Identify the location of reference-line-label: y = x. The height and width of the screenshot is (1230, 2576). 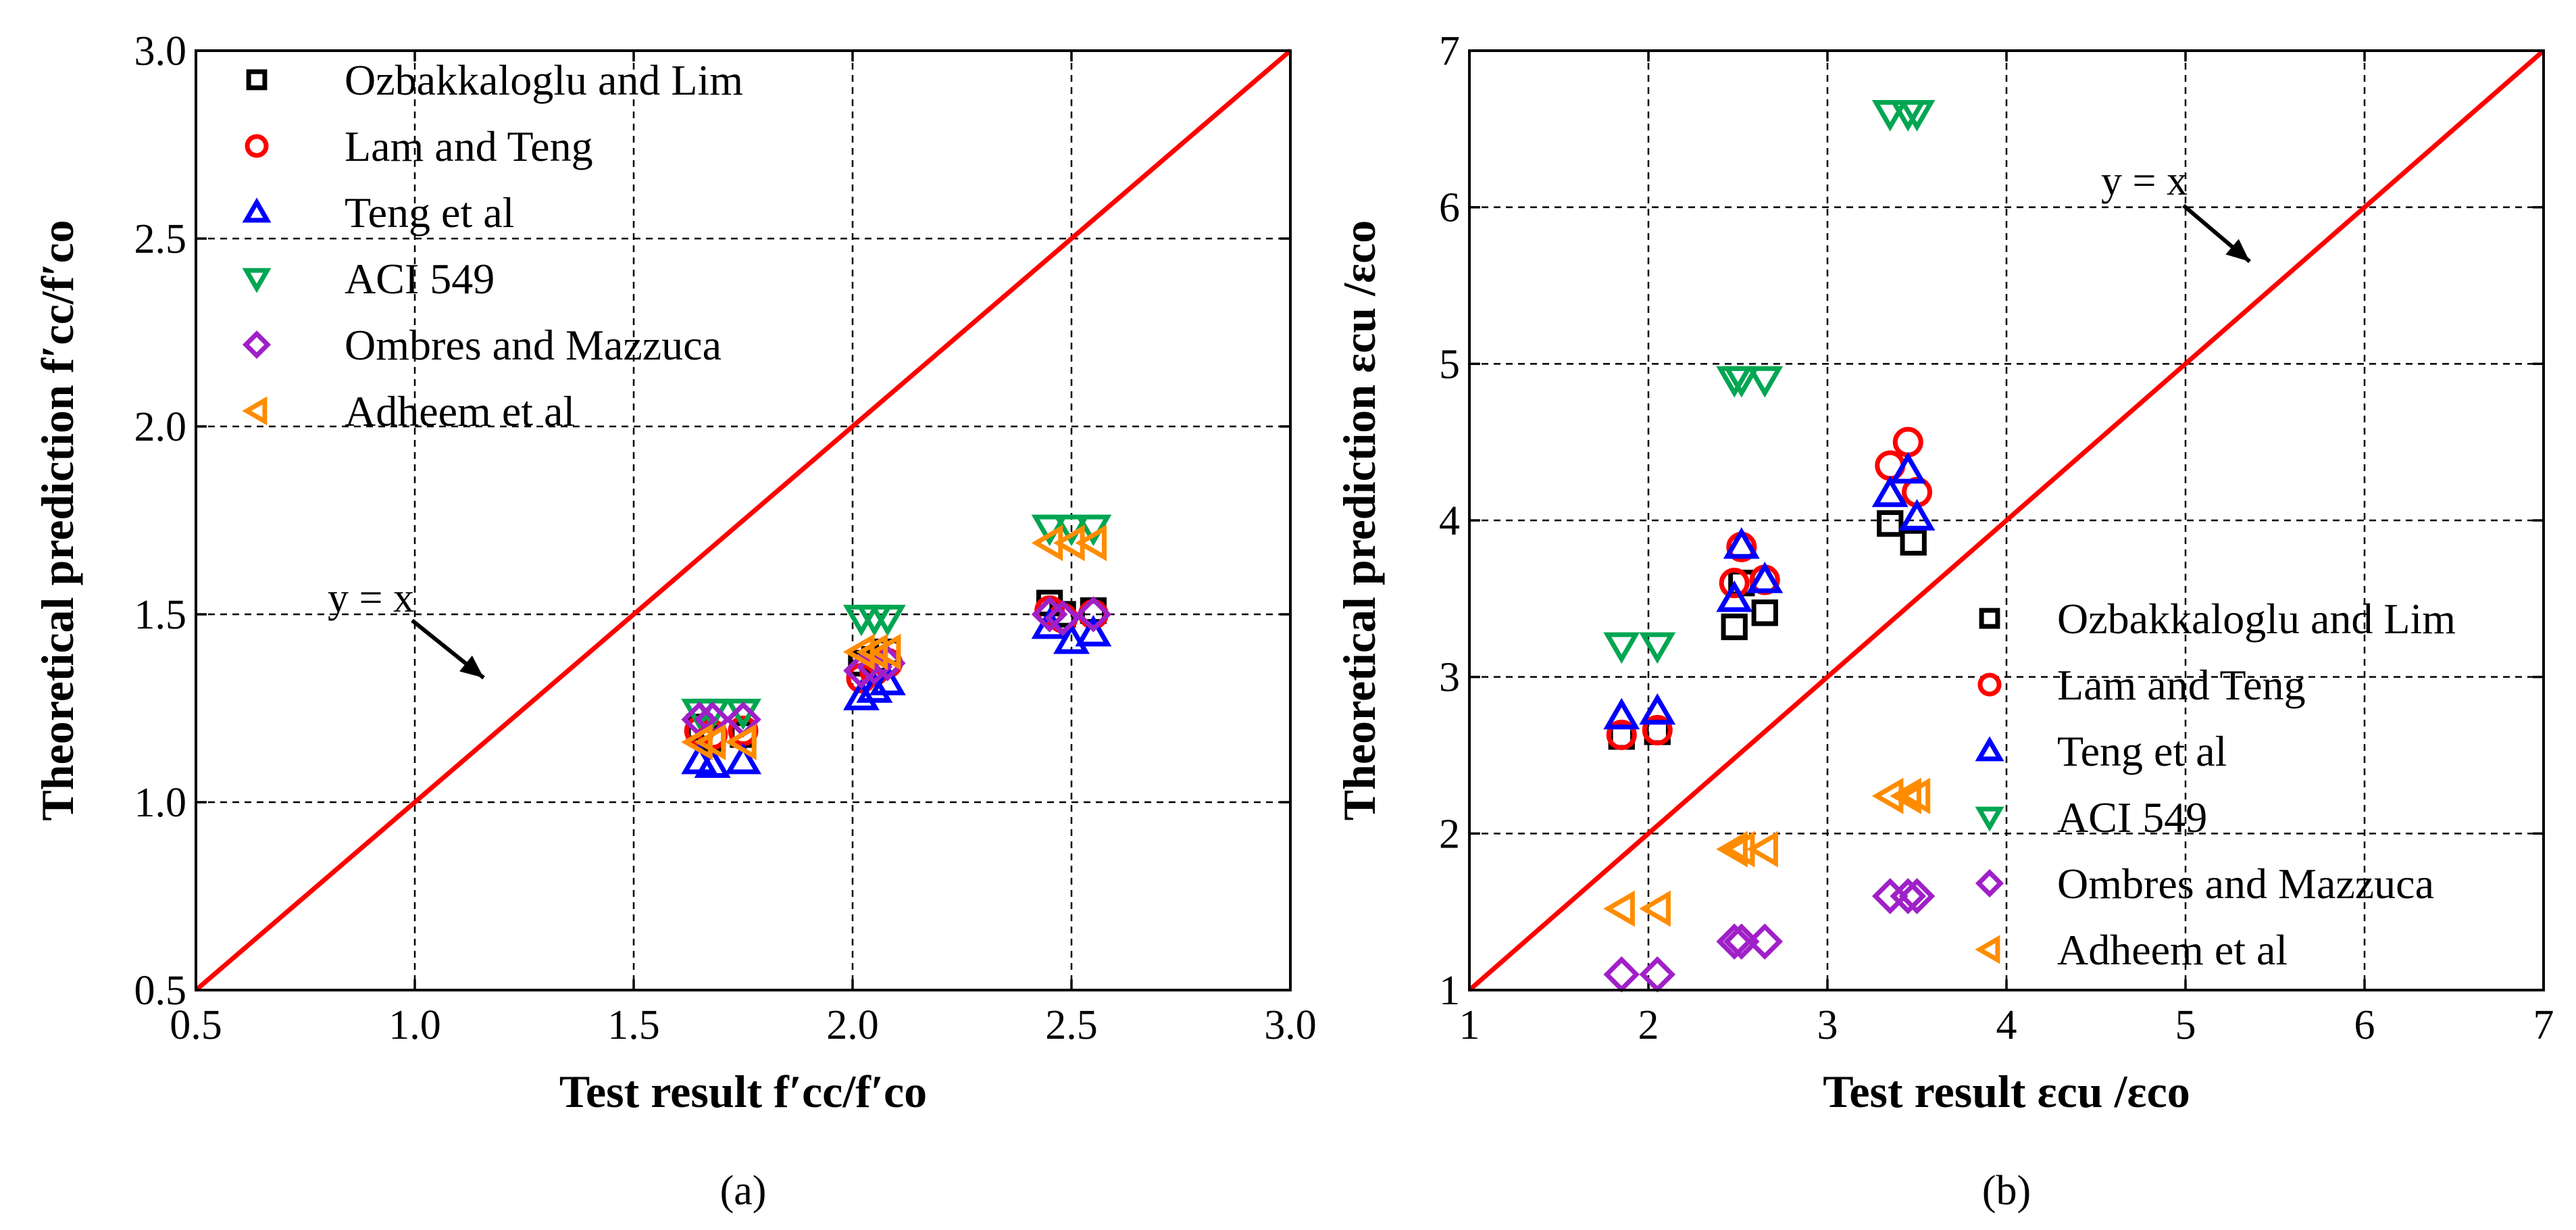
(2144, 181).